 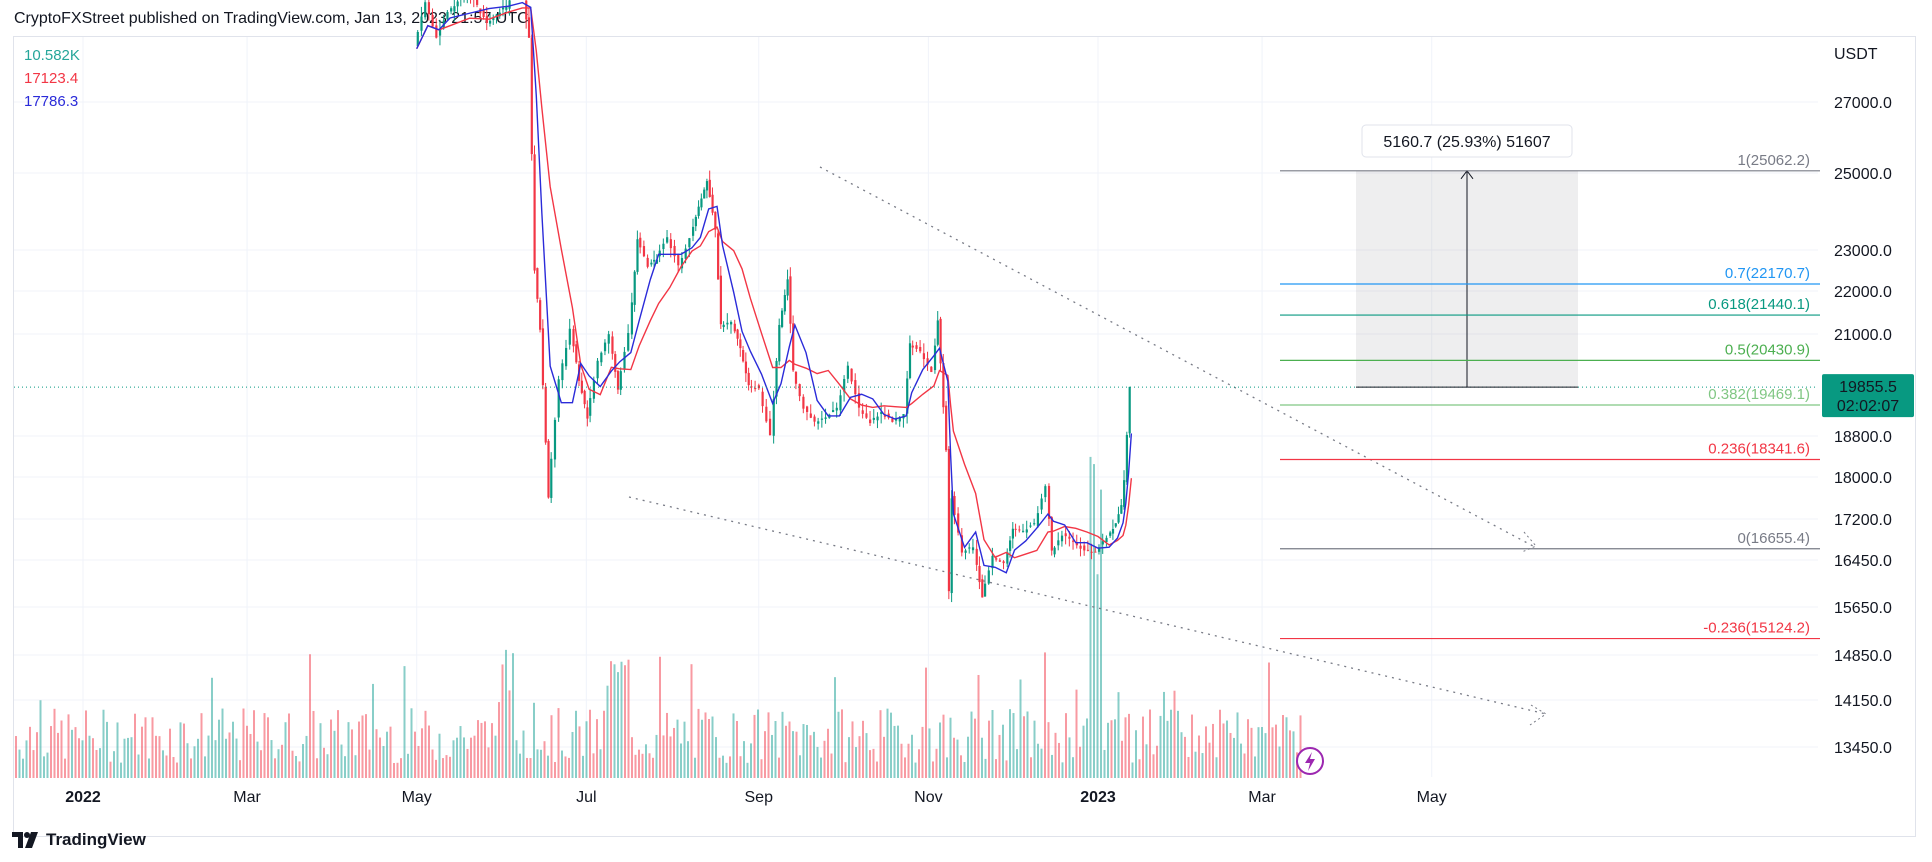 What do you see at coordinates (756, 797) in the screenshot?
I see `x-axis: 2022 Mar May Jul Sep Nov 2023 Mar May` at bounding box center [756, 797].